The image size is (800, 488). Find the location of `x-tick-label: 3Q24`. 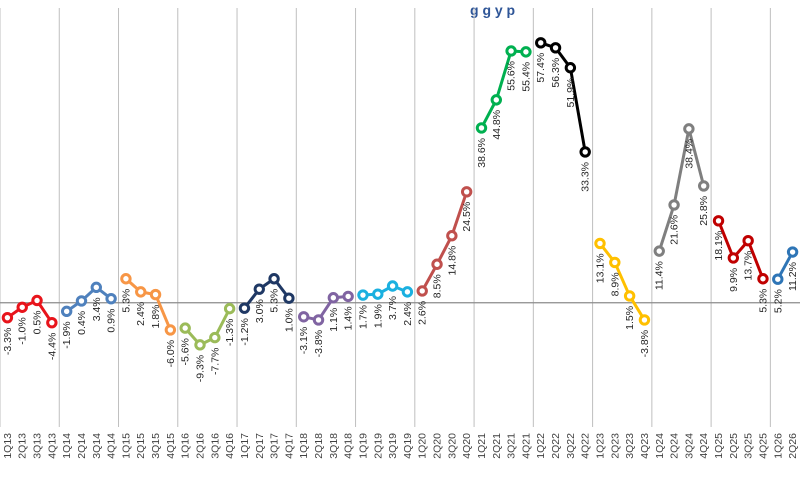

x-tick-label: 3Q24 is located at coordinates (689, 446).